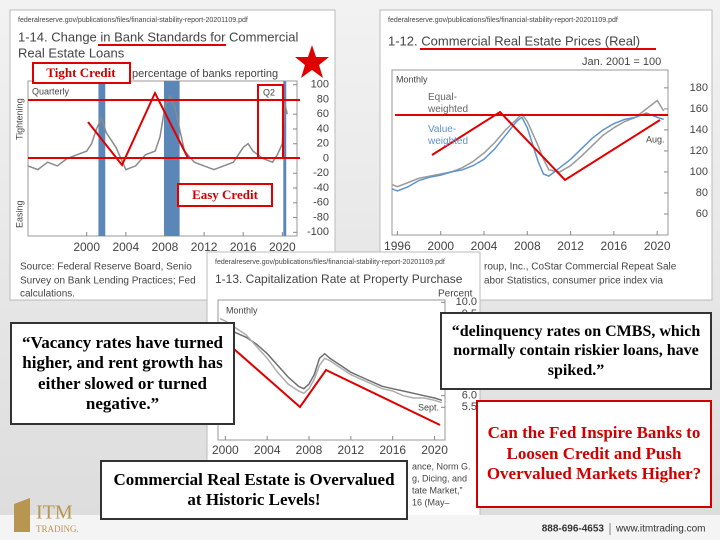 This screenshot has height=540, width=720. What do you see at coordinates (326, 158) in the screenshot?
I see `y-tick-label: 0` at bounding box center [326, 158].